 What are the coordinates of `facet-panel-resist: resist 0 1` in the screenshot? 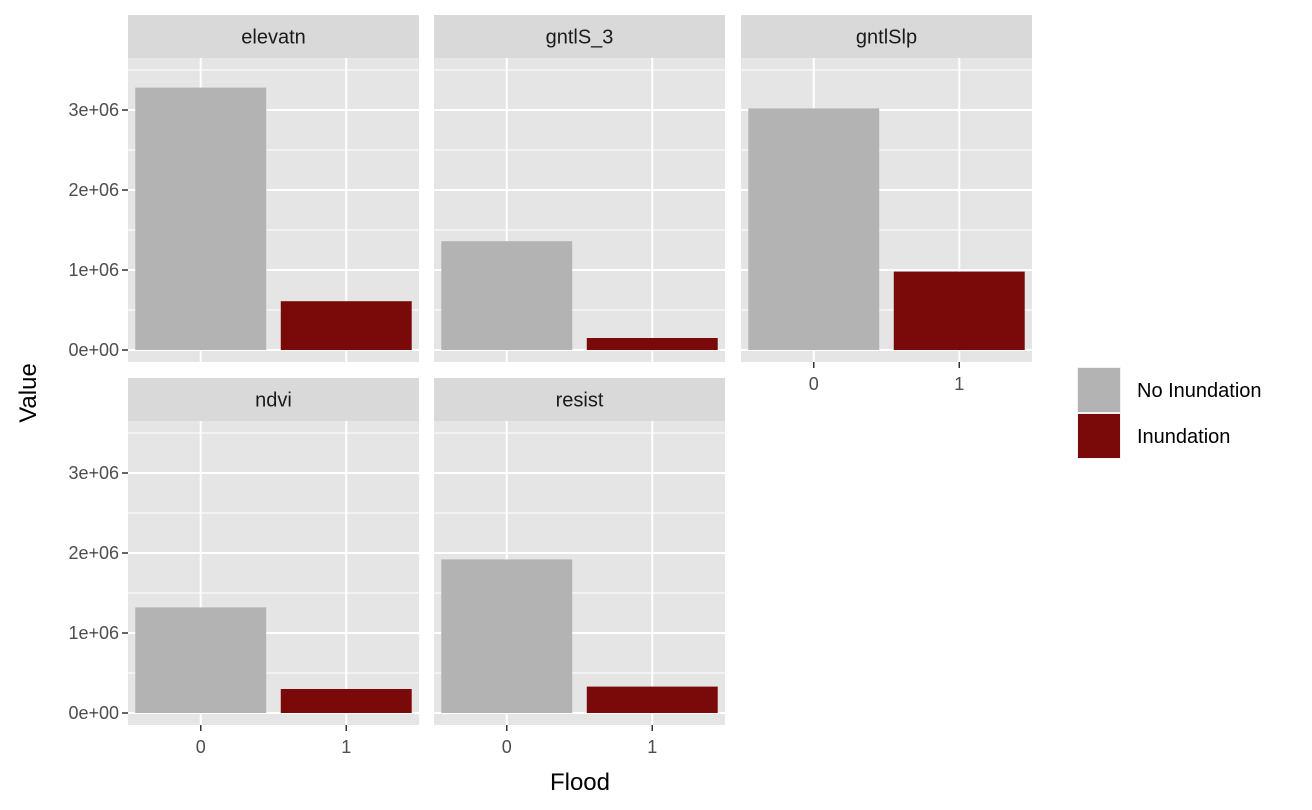 It's located at (579, 567).